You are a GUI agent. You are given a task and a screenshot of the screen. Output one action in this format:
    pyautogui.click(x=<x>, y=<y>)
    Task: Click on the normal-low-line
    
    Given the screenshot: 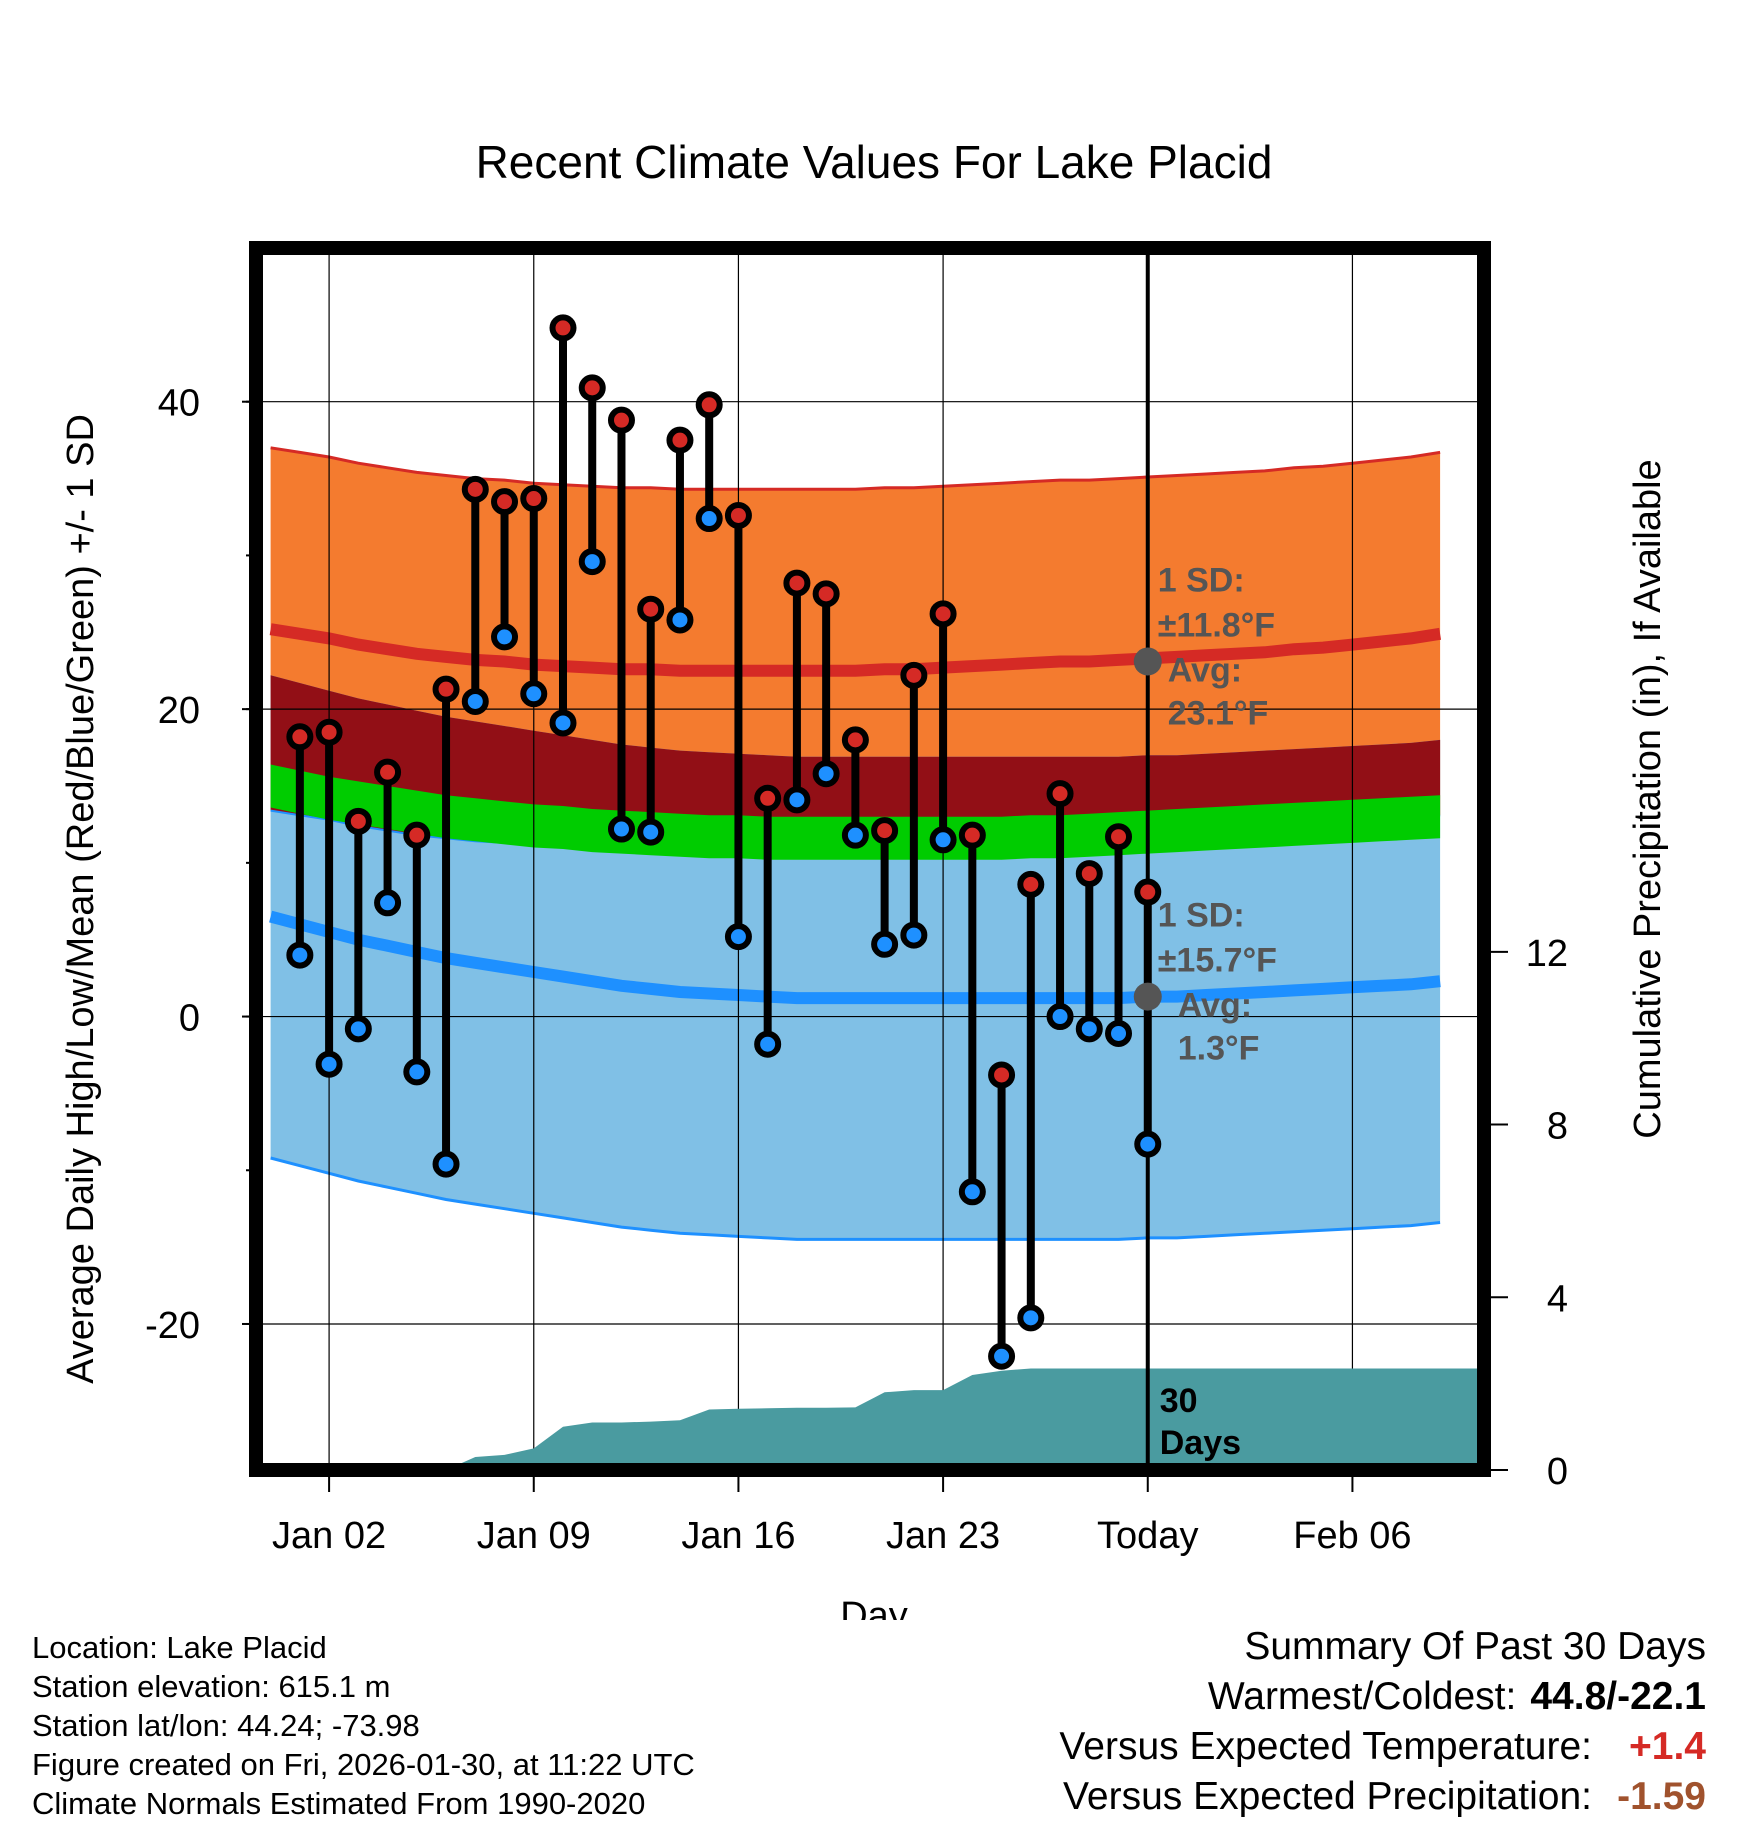 What is the action you would take?
    pyautogui.click(x=855, y=957)
    